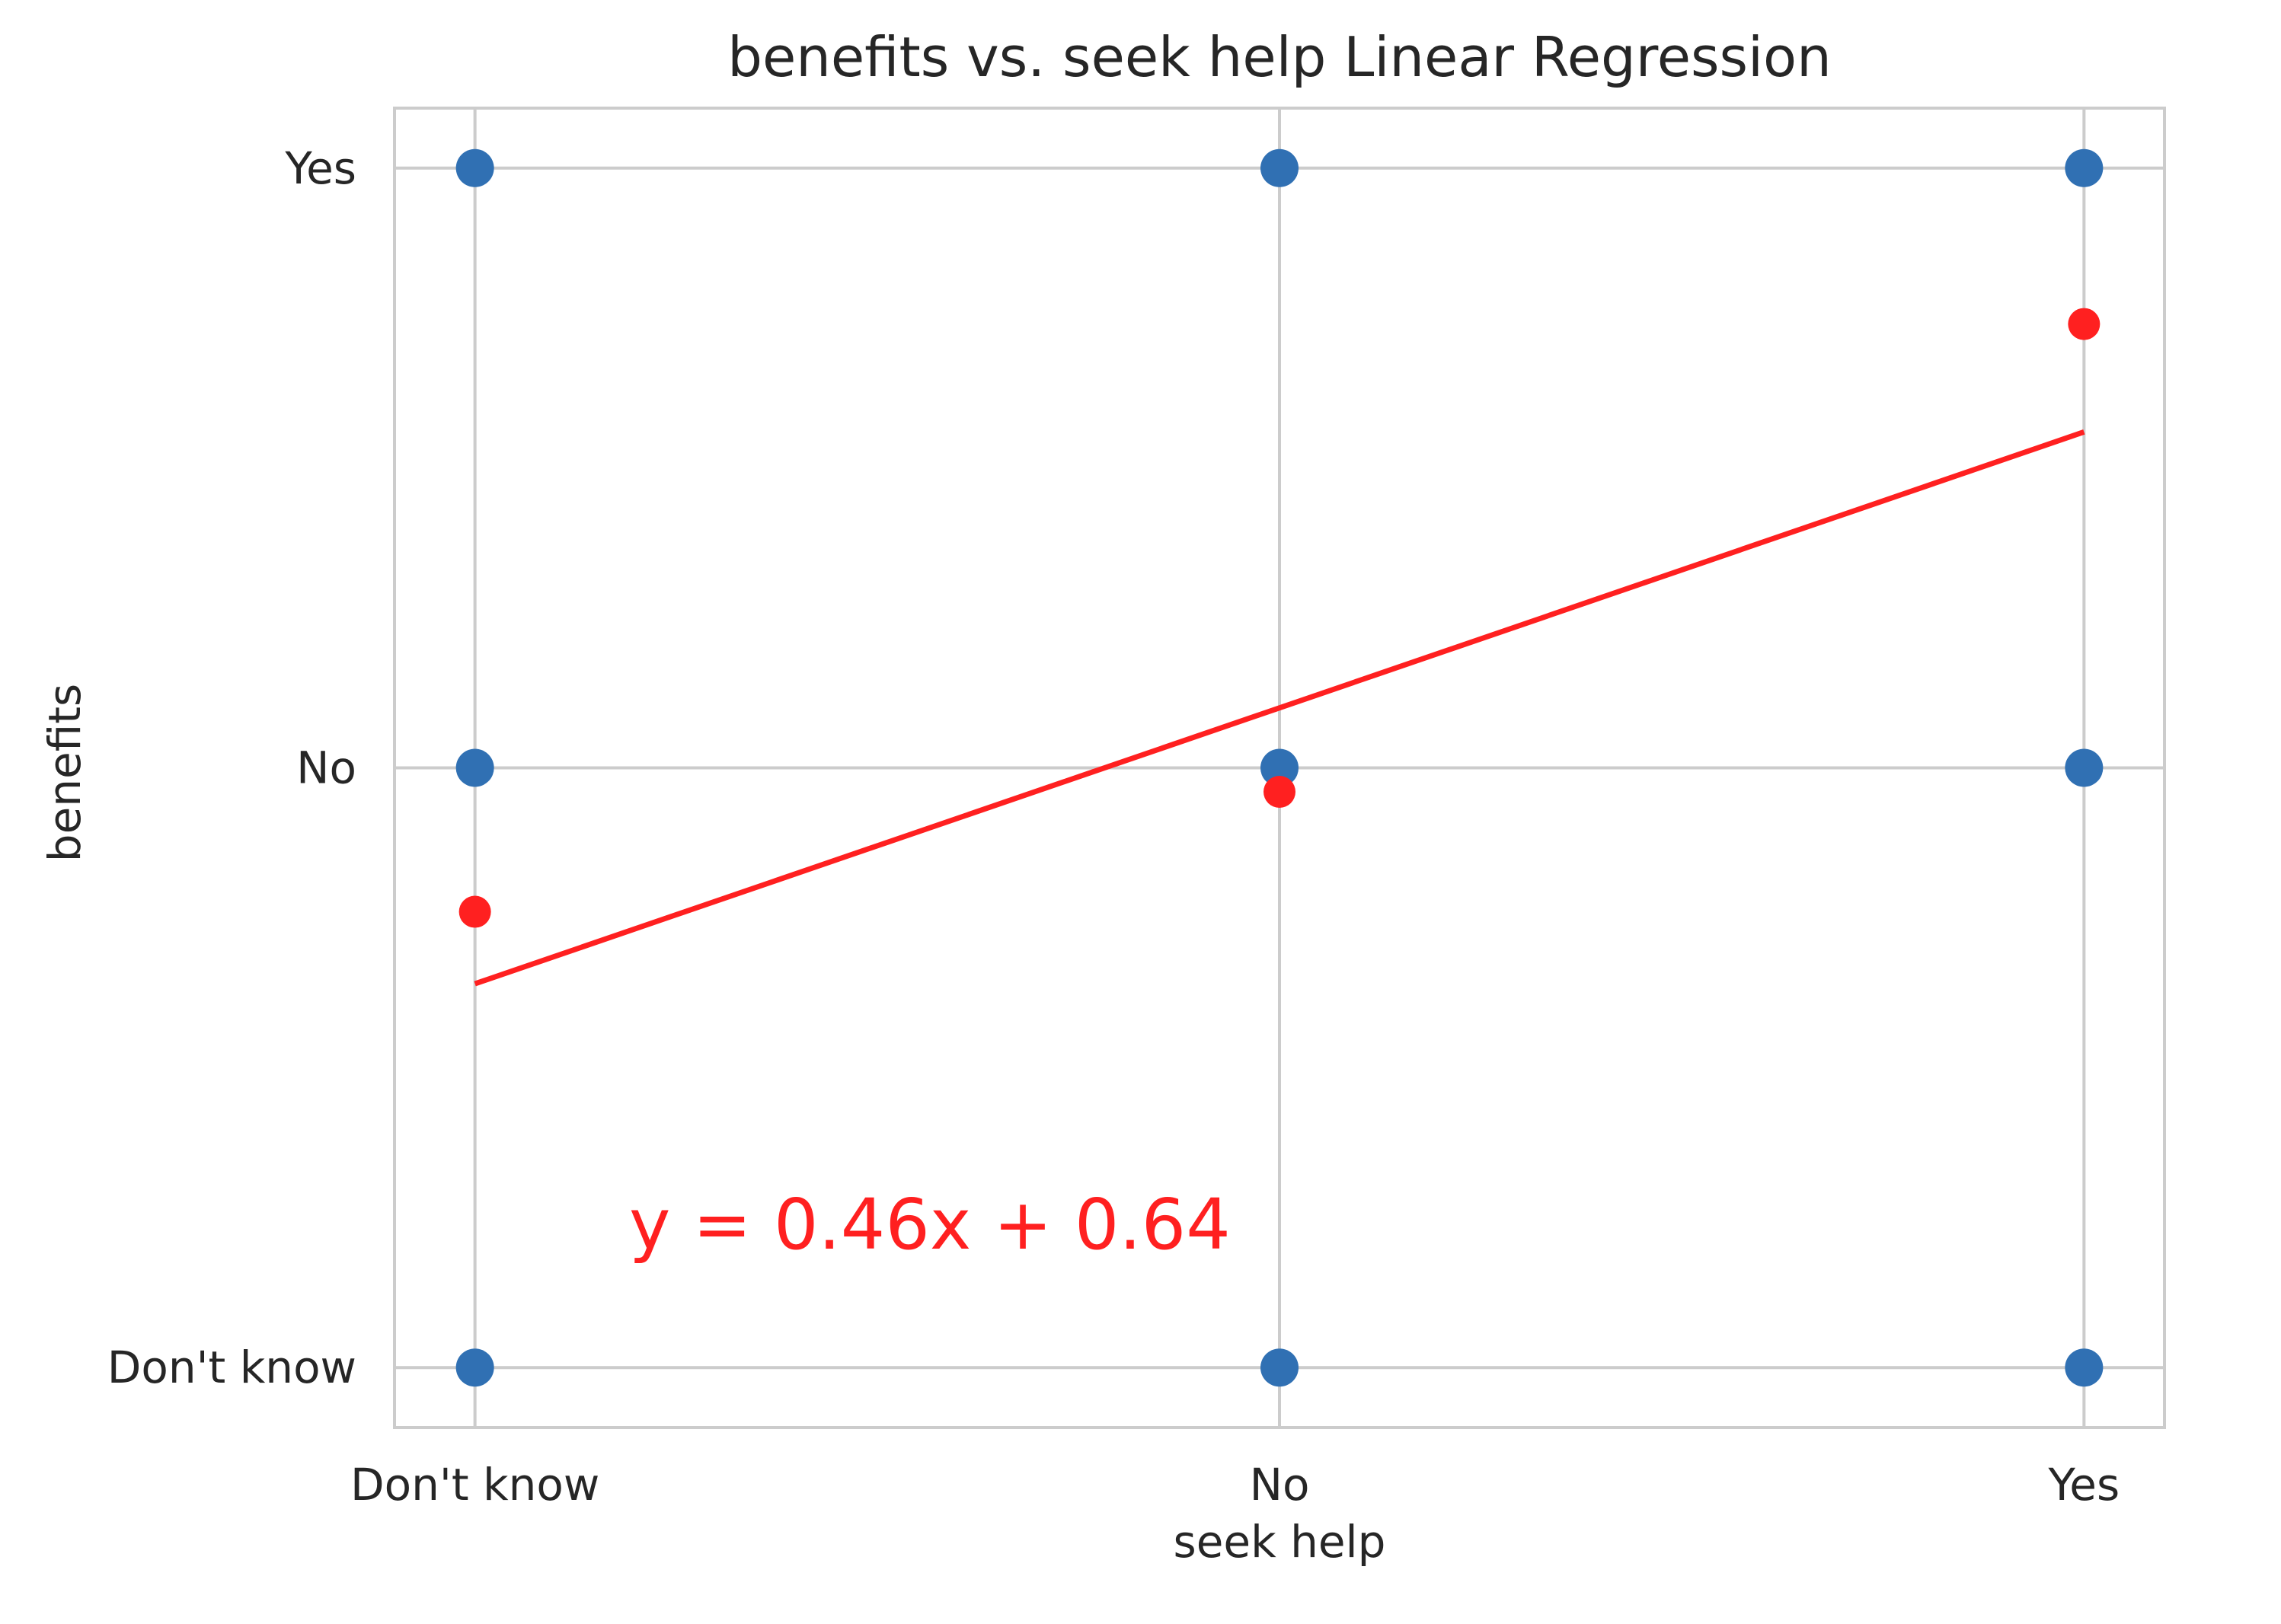 This screenshot has height=1624, width=2281. I want to click on x-tick-labels: Don't know No Yes, so click(1235, 1485).